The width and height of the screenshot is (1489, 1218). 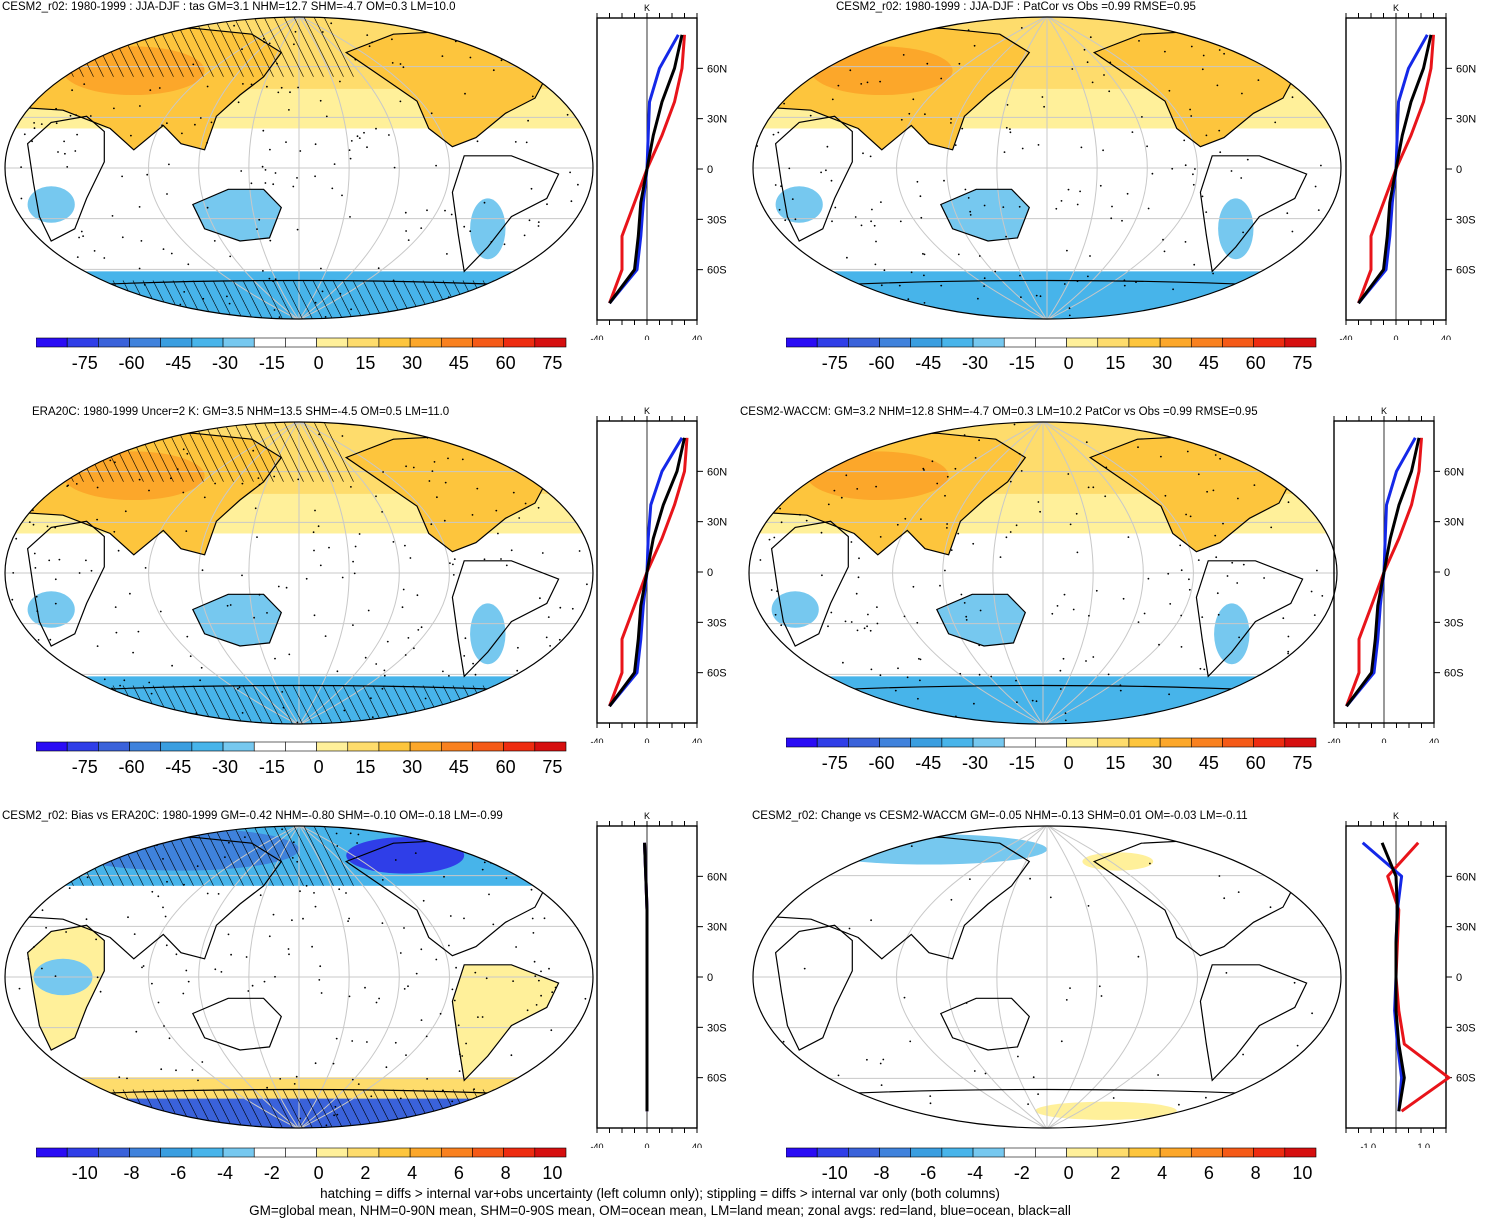 I want to click on colorbar-label: 60, so click(x=1256, y=762).